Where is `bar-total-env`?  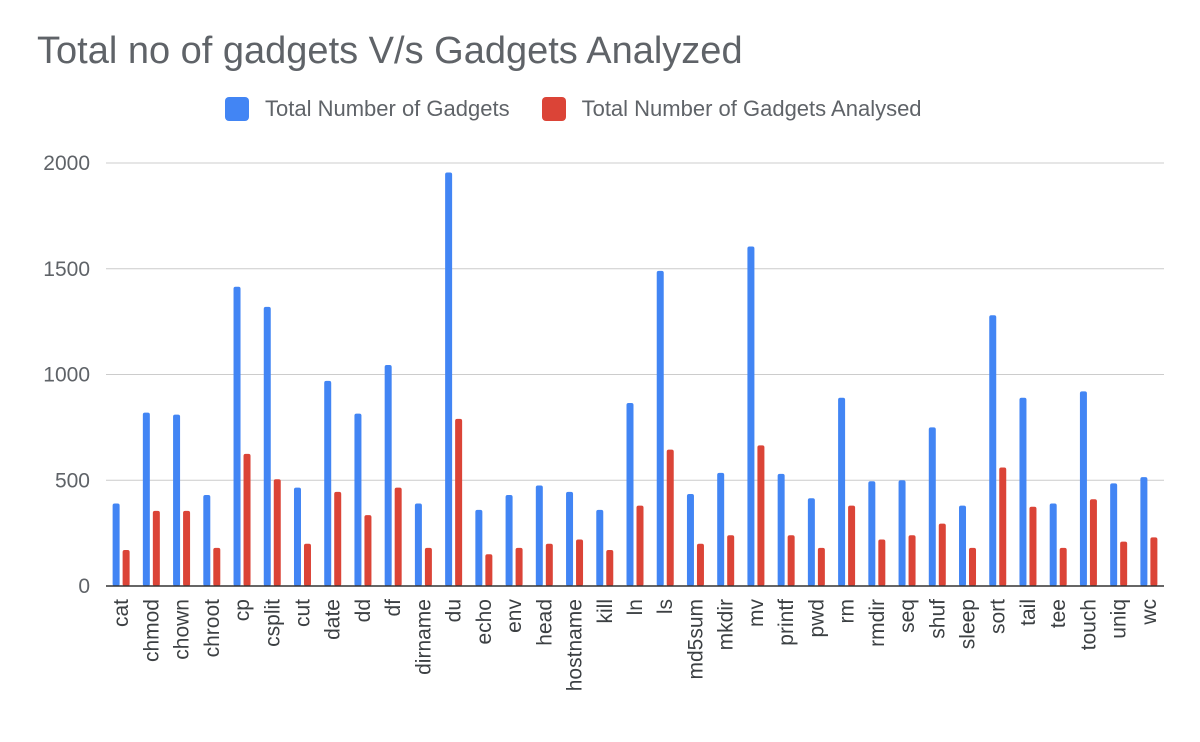 bar-total-env is located at coordinates (509, 540).